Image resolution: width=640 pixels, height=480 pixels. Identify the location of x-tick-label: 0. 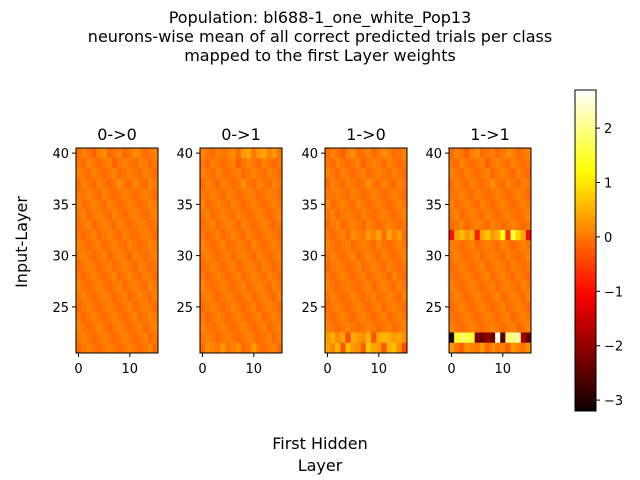
(78, 369).